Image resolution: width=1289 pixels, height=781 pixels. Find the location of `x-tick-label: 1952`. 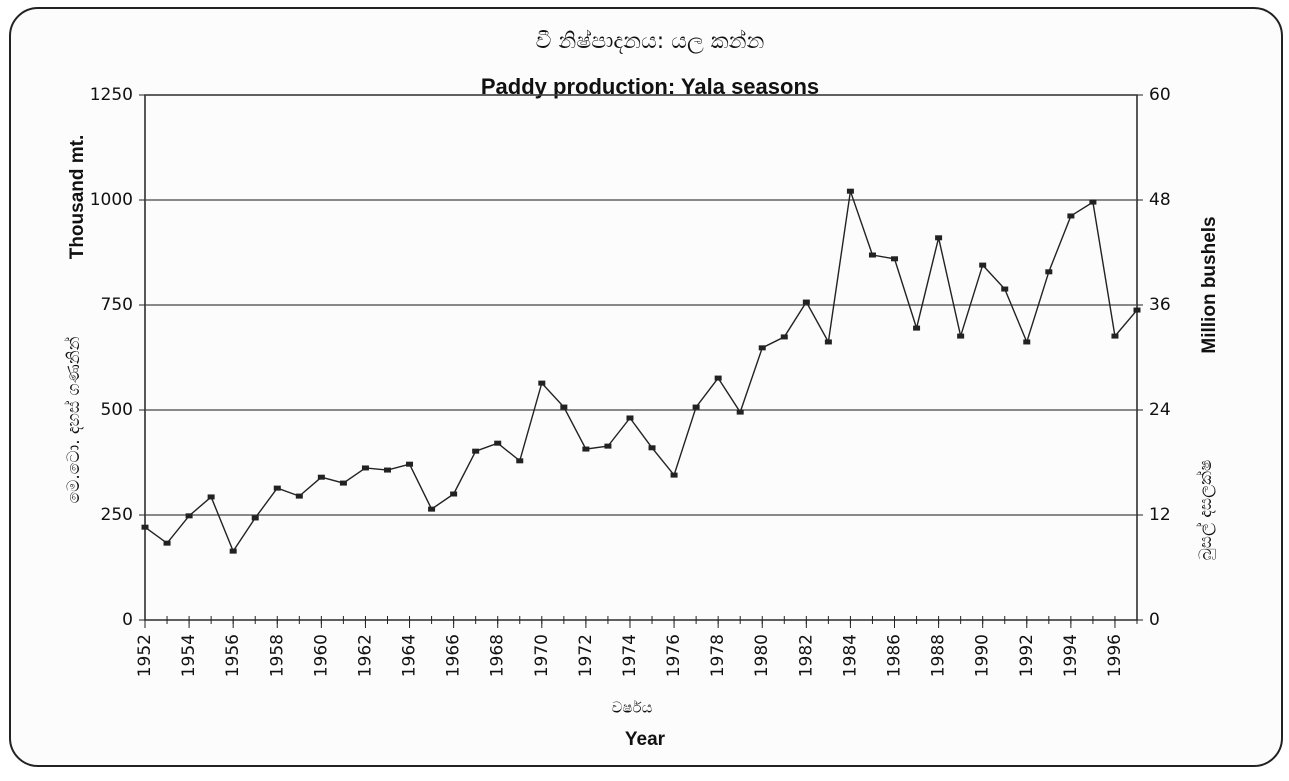

x-tick-label: 1952 is located at coordinates (145, 655).